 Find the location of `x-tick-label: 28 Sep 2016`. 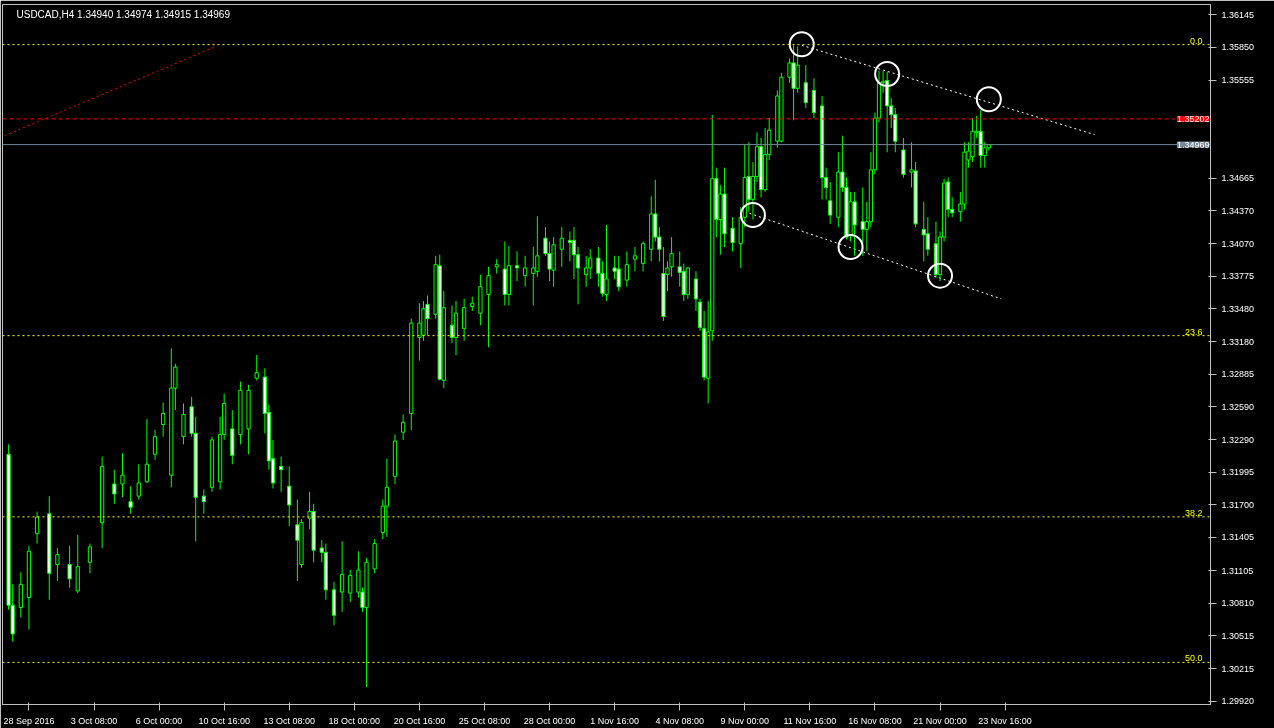

x-tick-label: 28 Sep 2016 is located at coordinates (29, 720).